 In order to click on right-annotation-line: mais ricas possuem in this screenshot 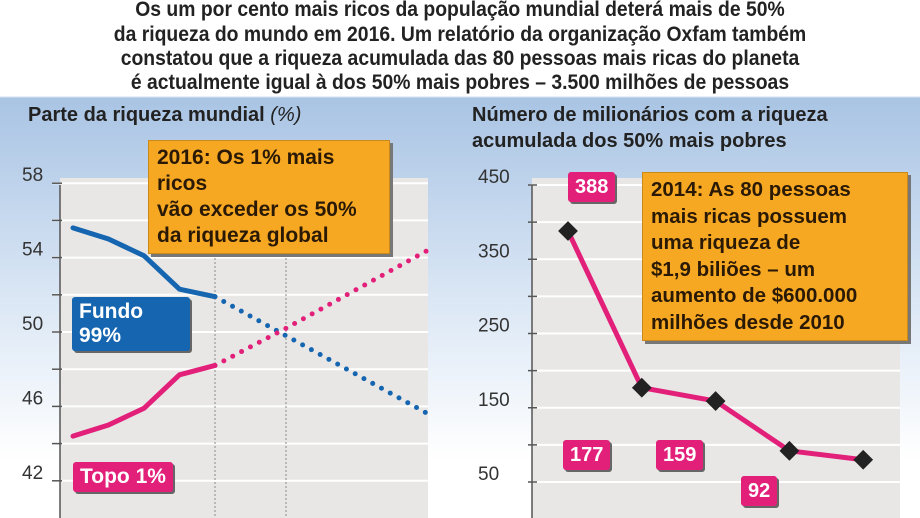, I will do `click(749, 216)`.